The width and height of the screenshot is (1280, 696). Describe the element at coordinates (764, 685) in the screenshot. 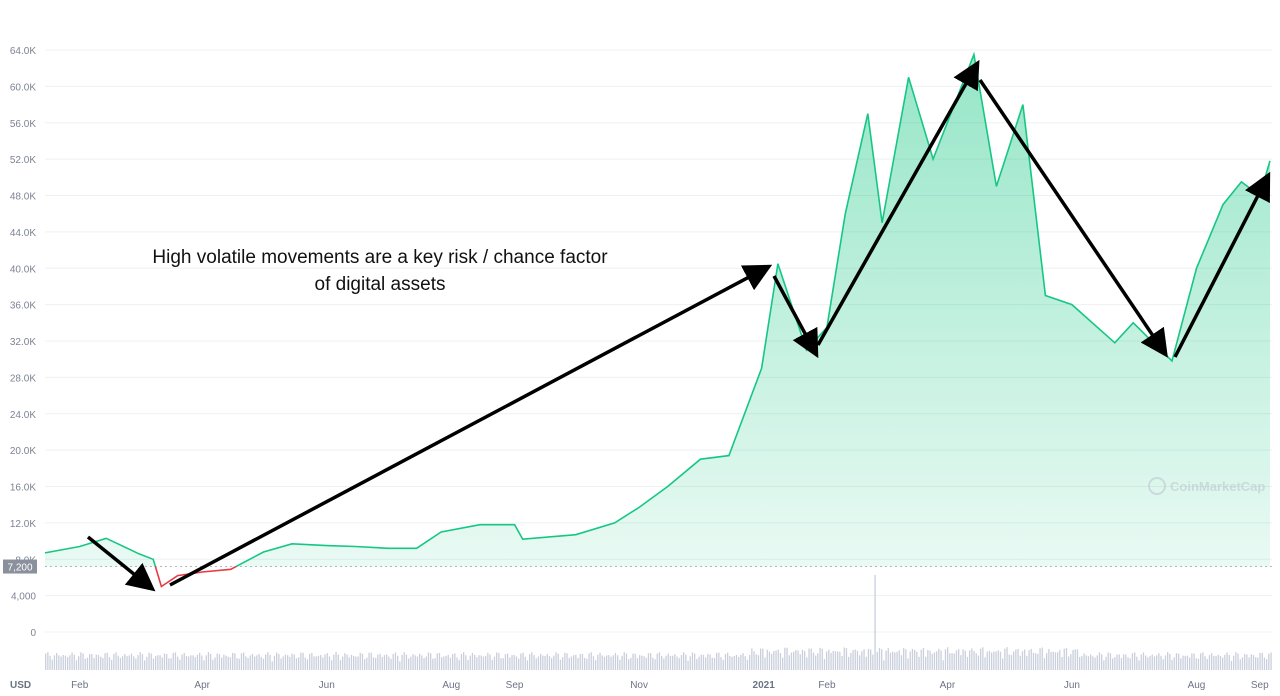

I see `x-tick-label: 2021` at that location.